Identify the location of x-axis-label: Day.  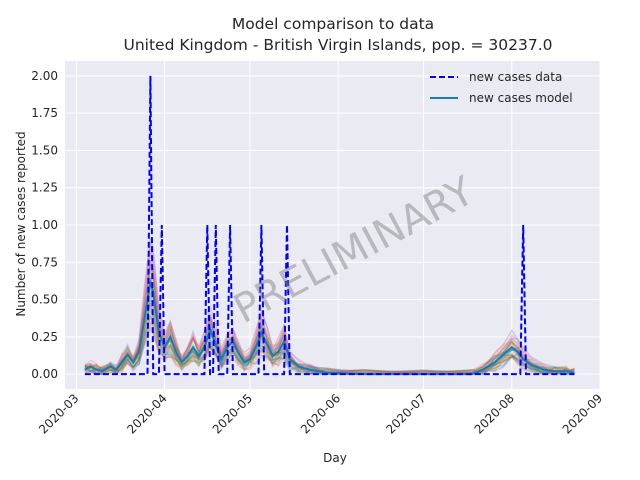
(335, 458).